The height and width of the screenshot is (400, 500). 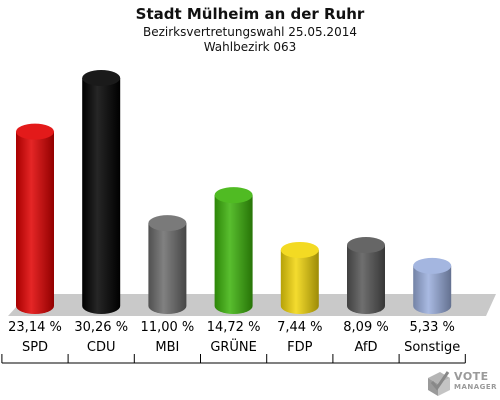 What do you see at coordinates (299, 249) in the screenshot?
I see `bar-cap-fdp` at bounding box center [299, 249].